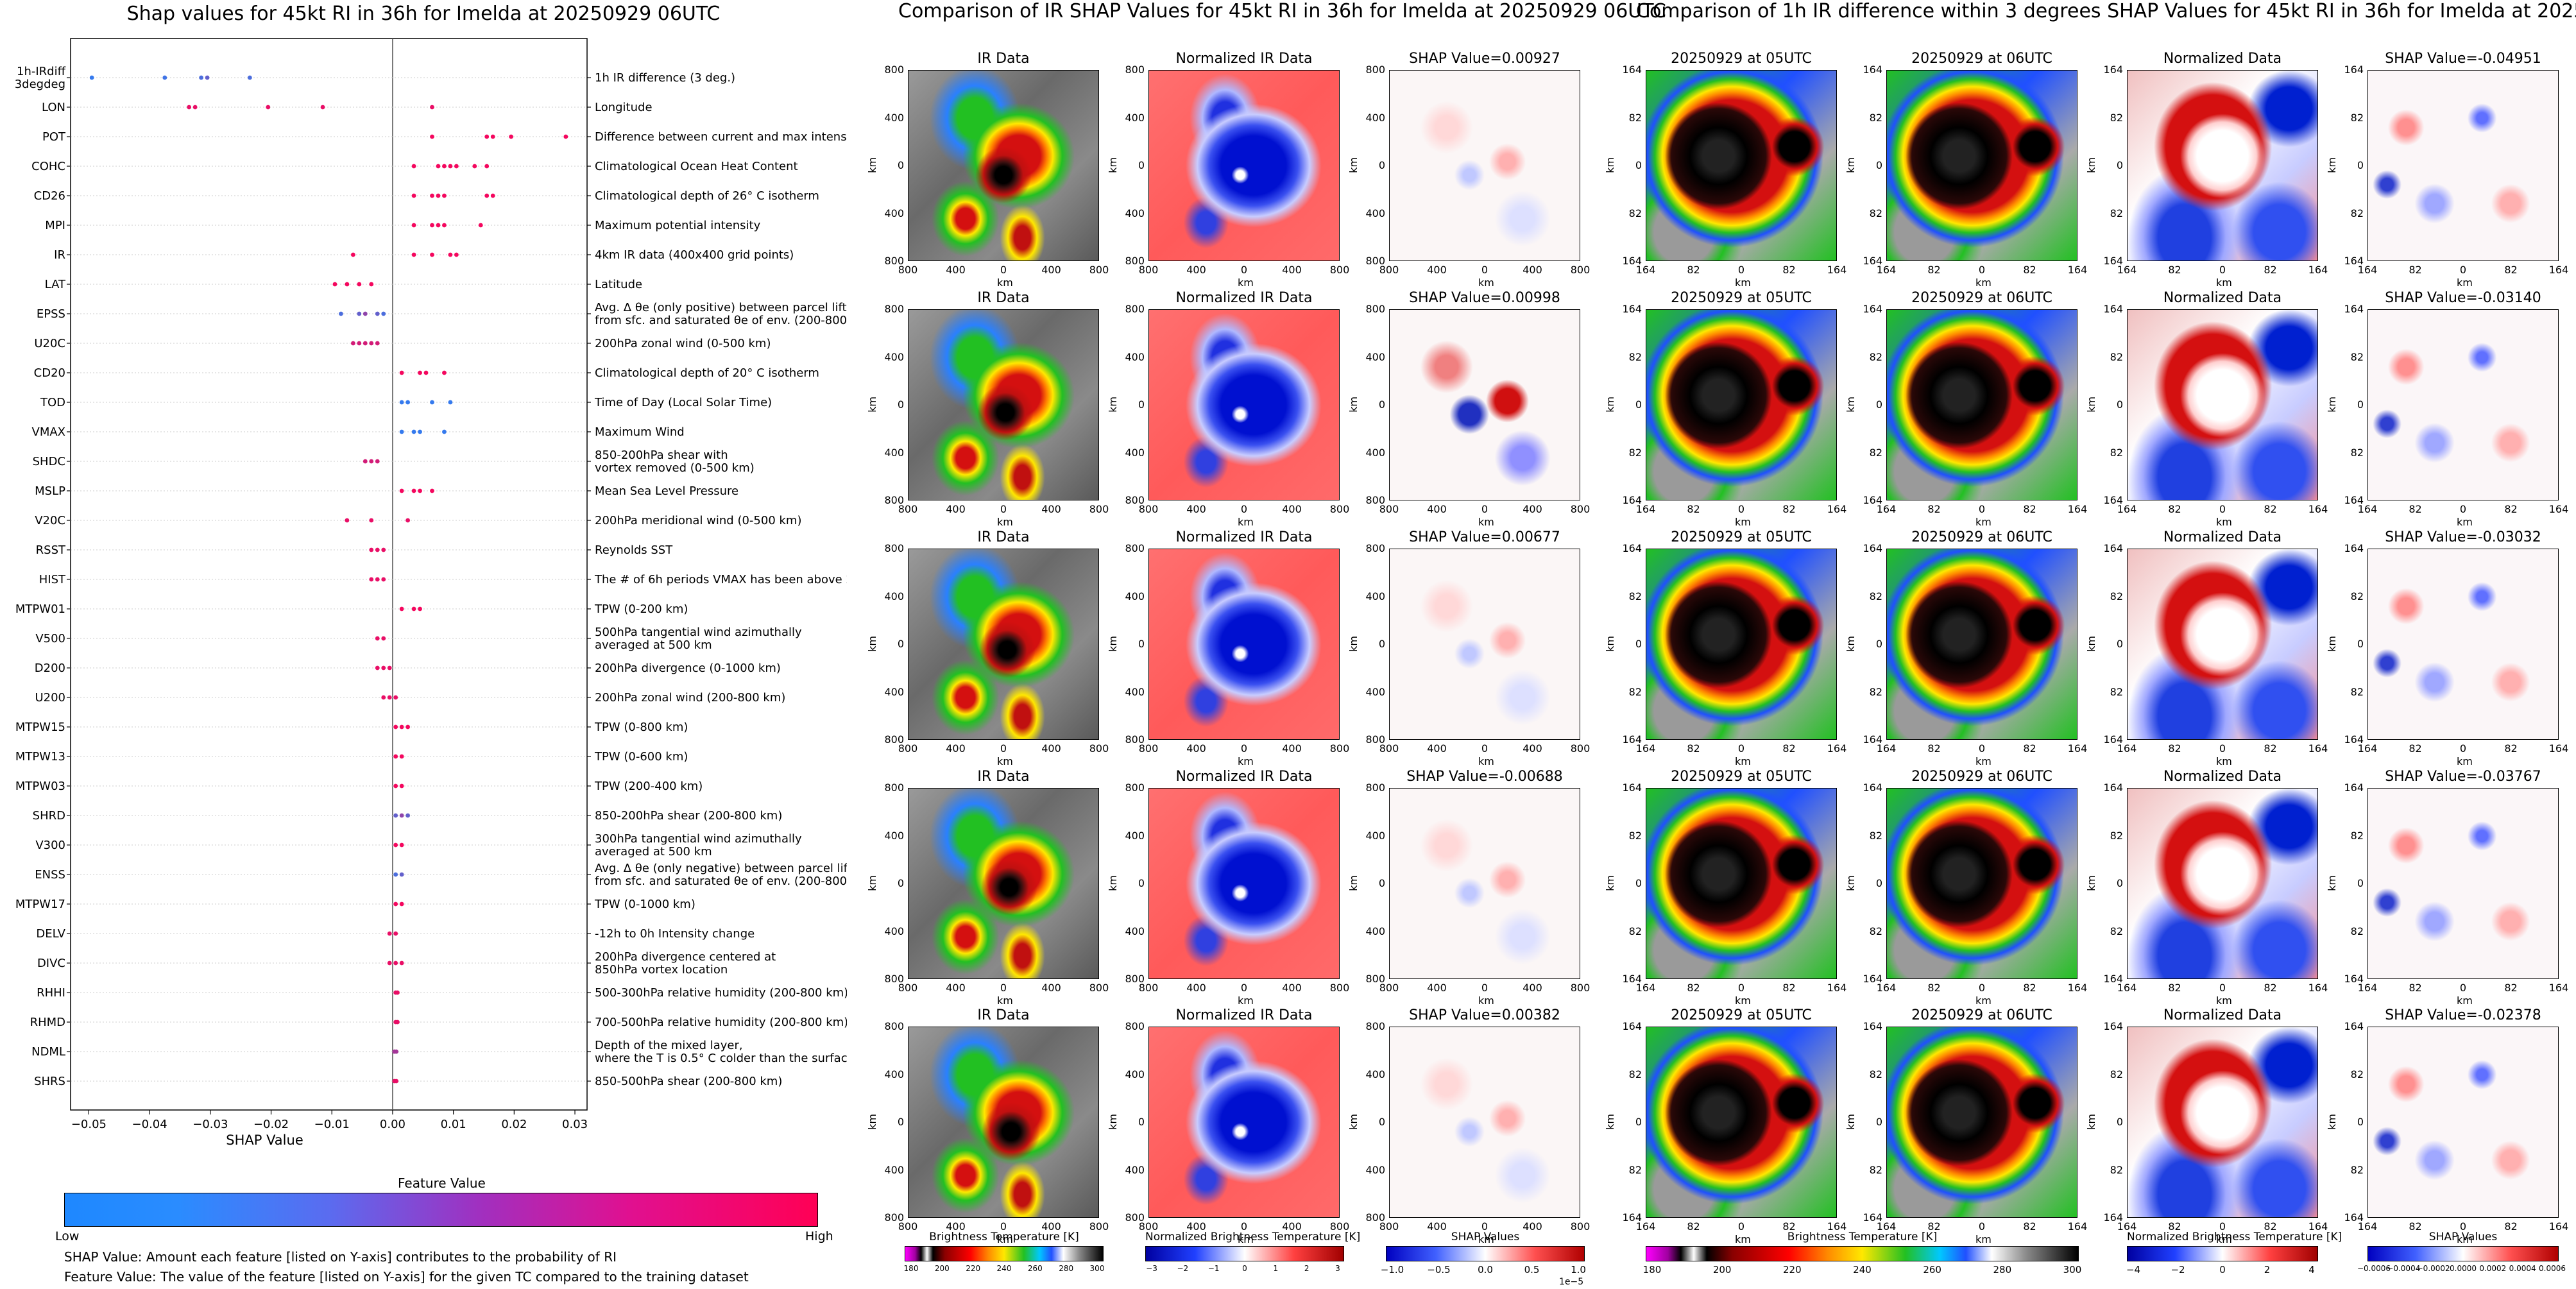 The height and width of the screenshot is (1289, 2576). What do you see at coordinates (1244, 1268) in the screenshot?
I see `colorbar-tick-label: 0` at bounding box center [1244, 1268].